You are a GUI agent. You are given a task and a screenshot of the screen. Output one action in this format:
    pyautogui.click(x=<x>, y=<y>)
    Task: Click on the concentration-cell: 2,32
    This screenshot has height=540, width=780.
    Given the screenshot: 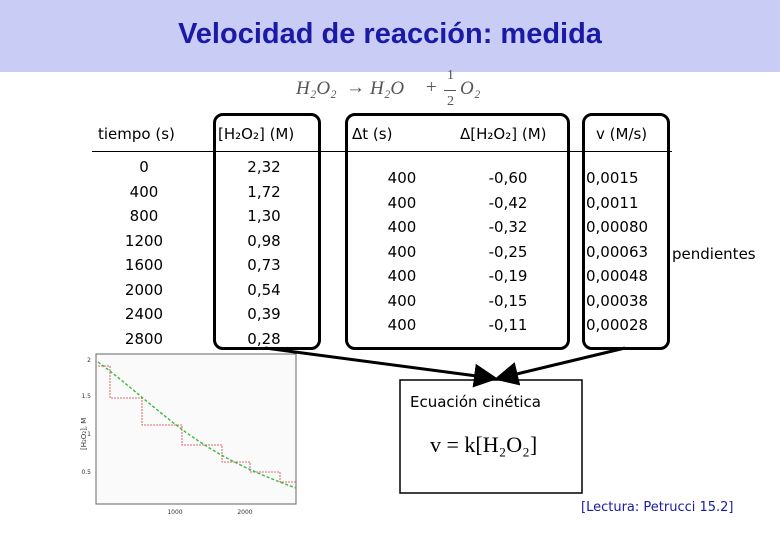 What is the action you would take?
    pyautogui.click(x=264, y=167)
    